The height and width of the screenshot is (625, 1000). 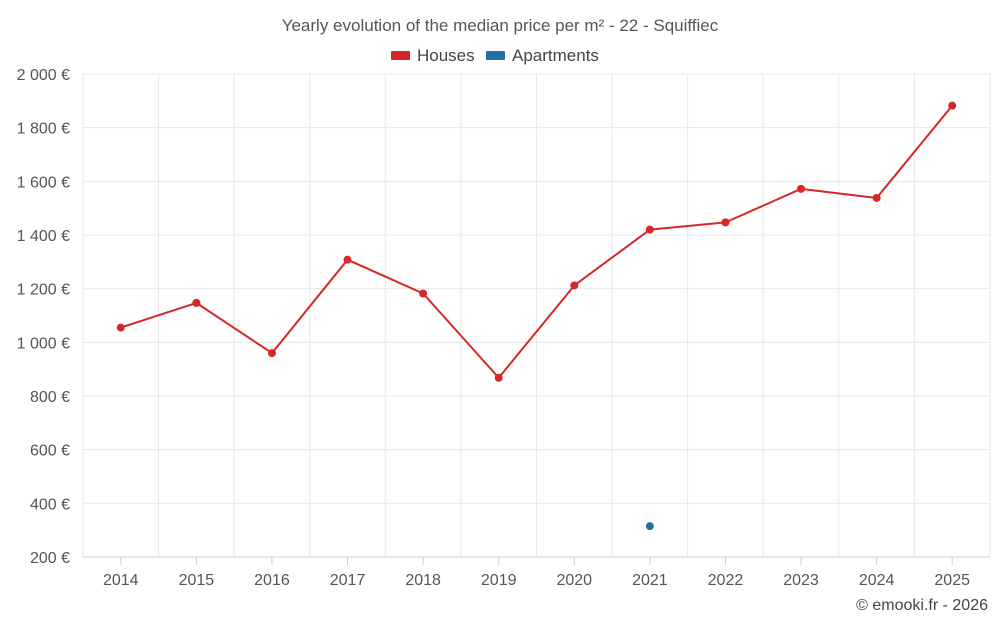 I want to click on data-point-apartments, so click(x=649, y=526).